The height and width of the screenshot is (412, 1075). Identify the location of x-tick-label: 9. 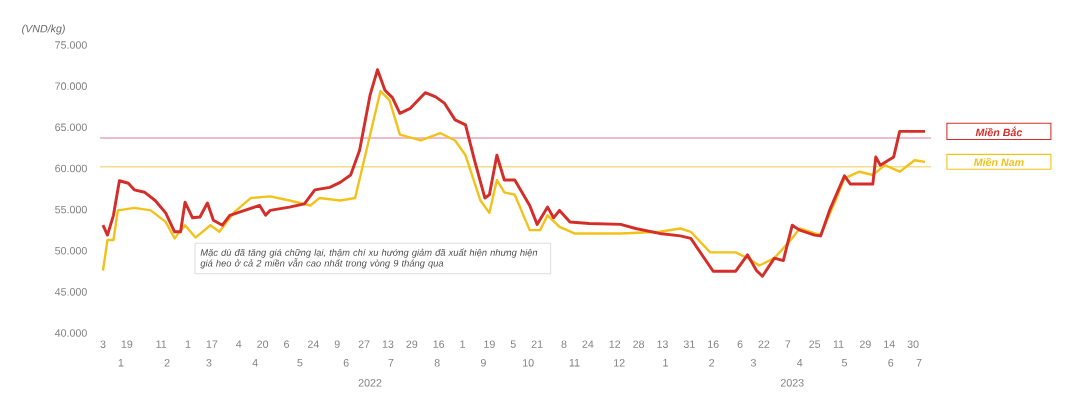
(337, 344).